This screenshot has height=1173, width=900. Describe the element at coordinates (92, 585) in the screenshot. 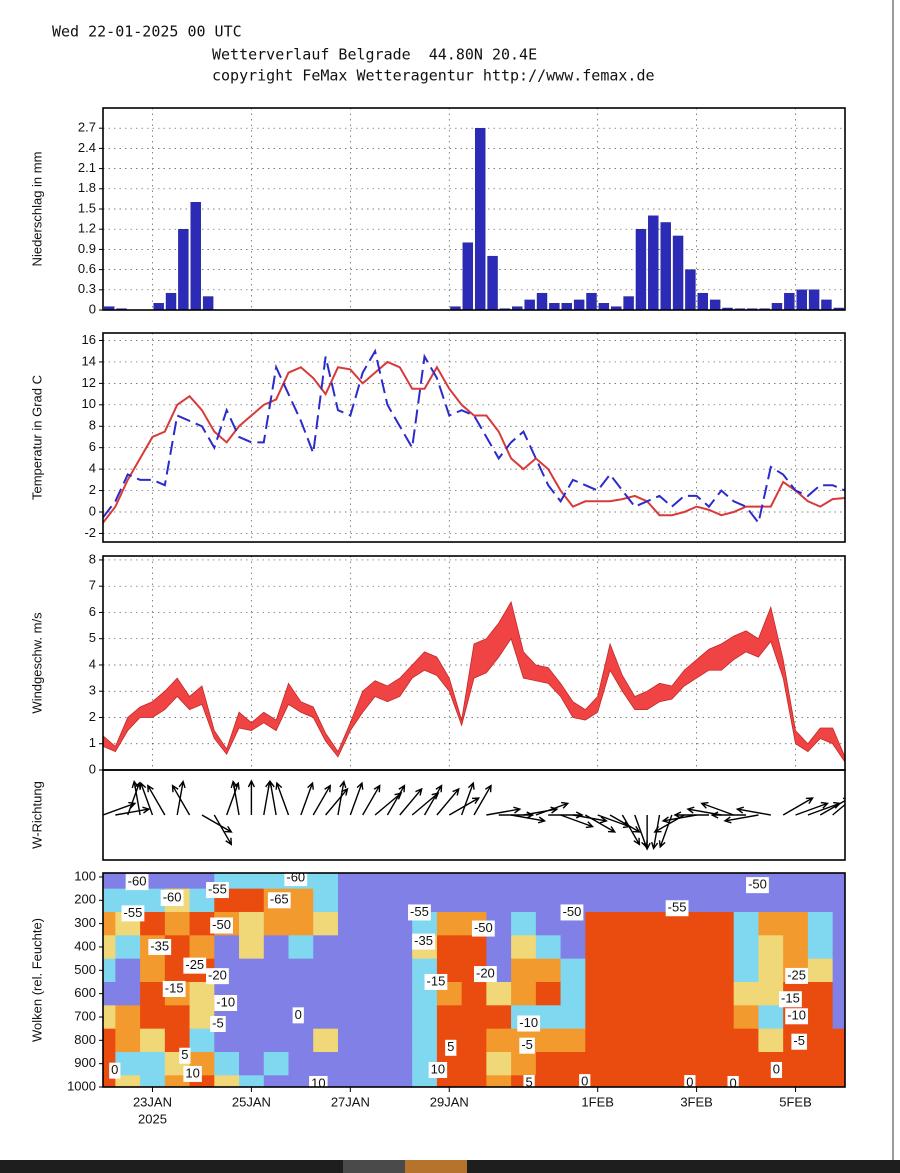

I see `y-tick-label: 7` at that location.